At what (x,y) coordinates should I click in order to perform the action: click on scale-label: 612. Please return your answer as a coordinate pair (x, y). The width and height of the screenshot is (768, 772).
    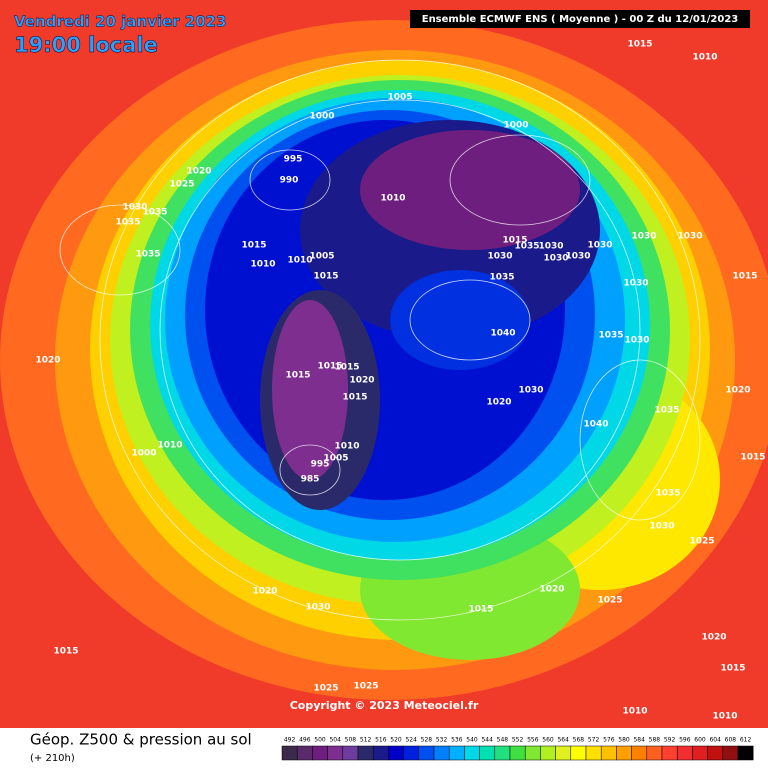
    Looking at the image, I should click on (746, 740).